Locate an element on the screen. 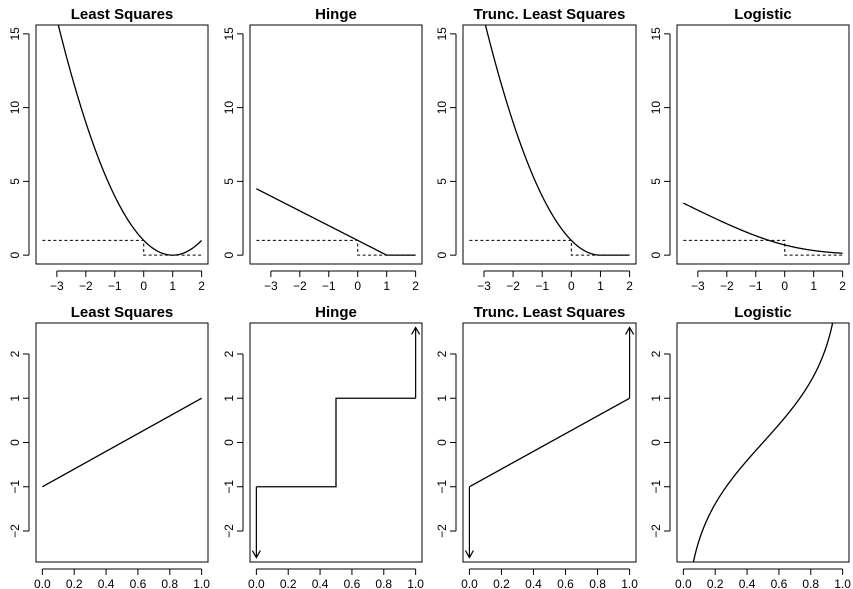 The height and width of the screenshot is (589, 853). panel-3: Trunc. Least Squares −3 −2 −1 0 1 2 0 5 10 15 is located at coordinates (536, 149).